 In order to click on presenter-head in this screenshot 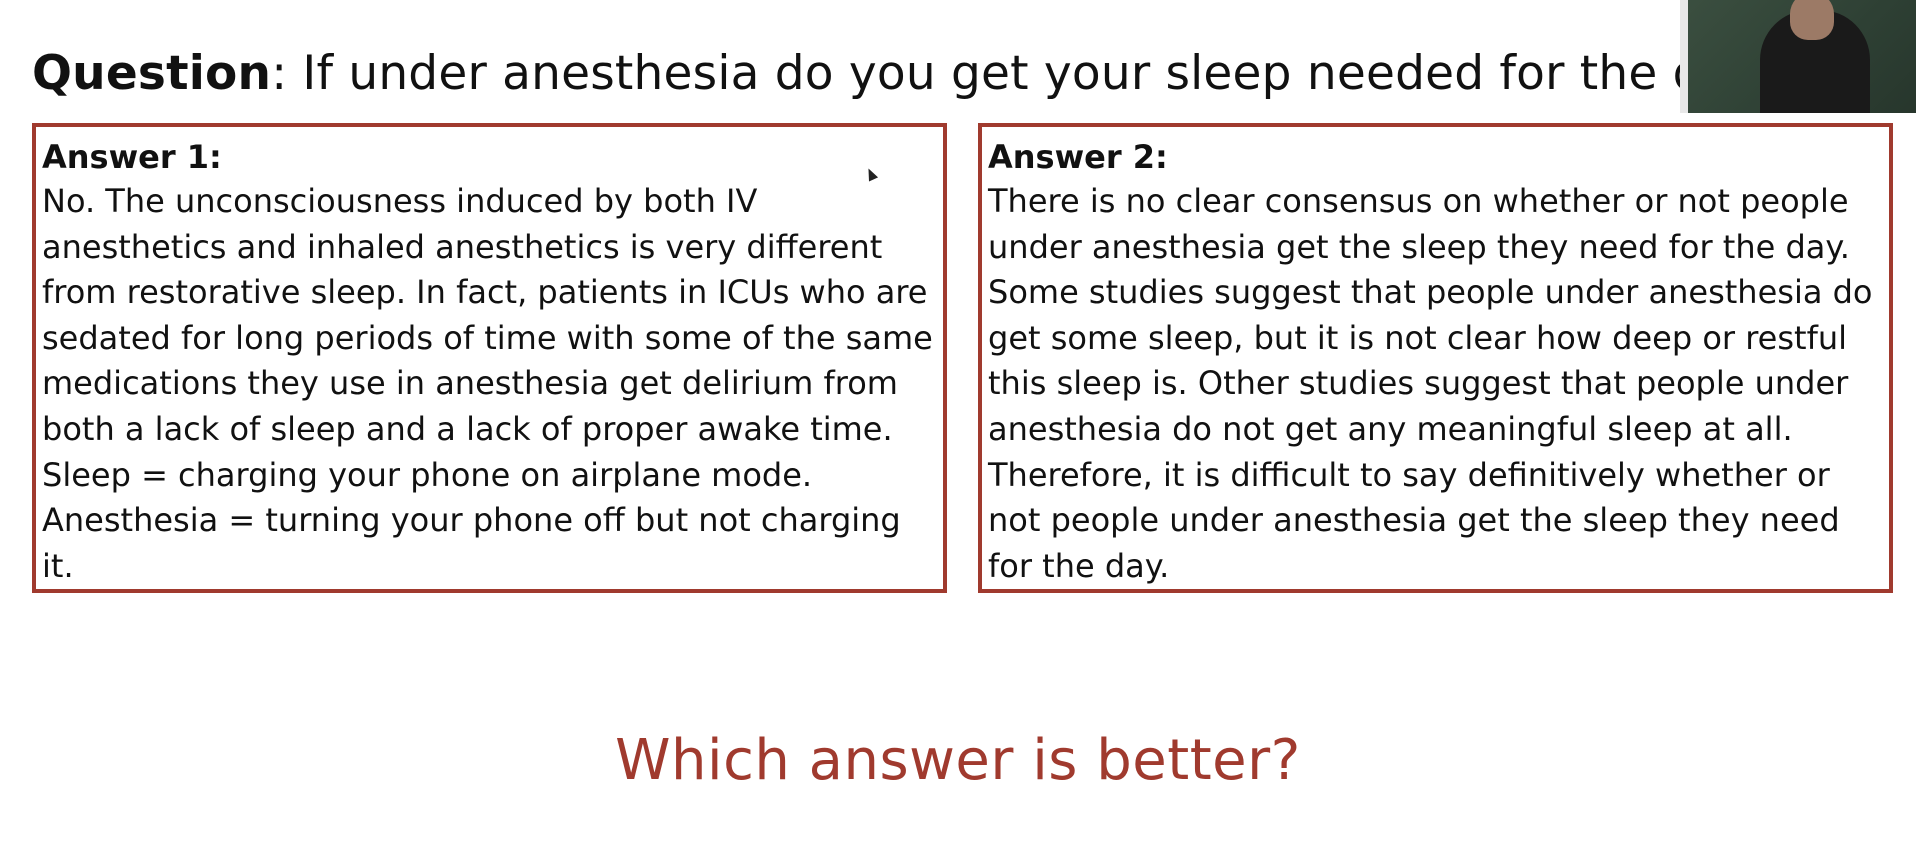, I will do `click(1812, 20)`.